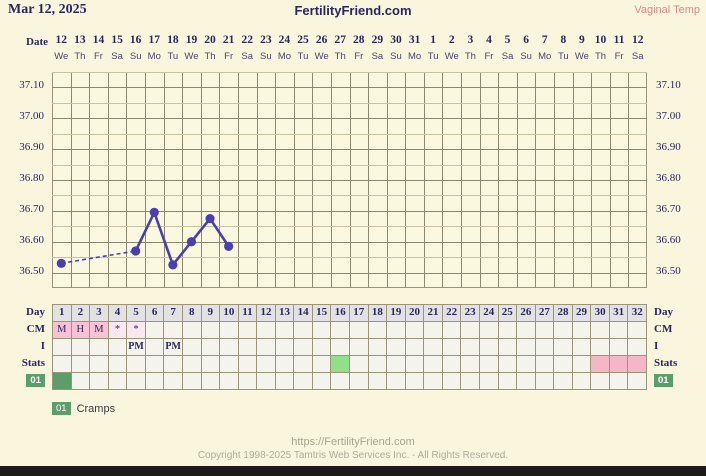  What do you see at coordinates (353, 442) in the screenshot?
I see `footer-url: https://FertilityFriend.com` at bounding box center [353, 442].